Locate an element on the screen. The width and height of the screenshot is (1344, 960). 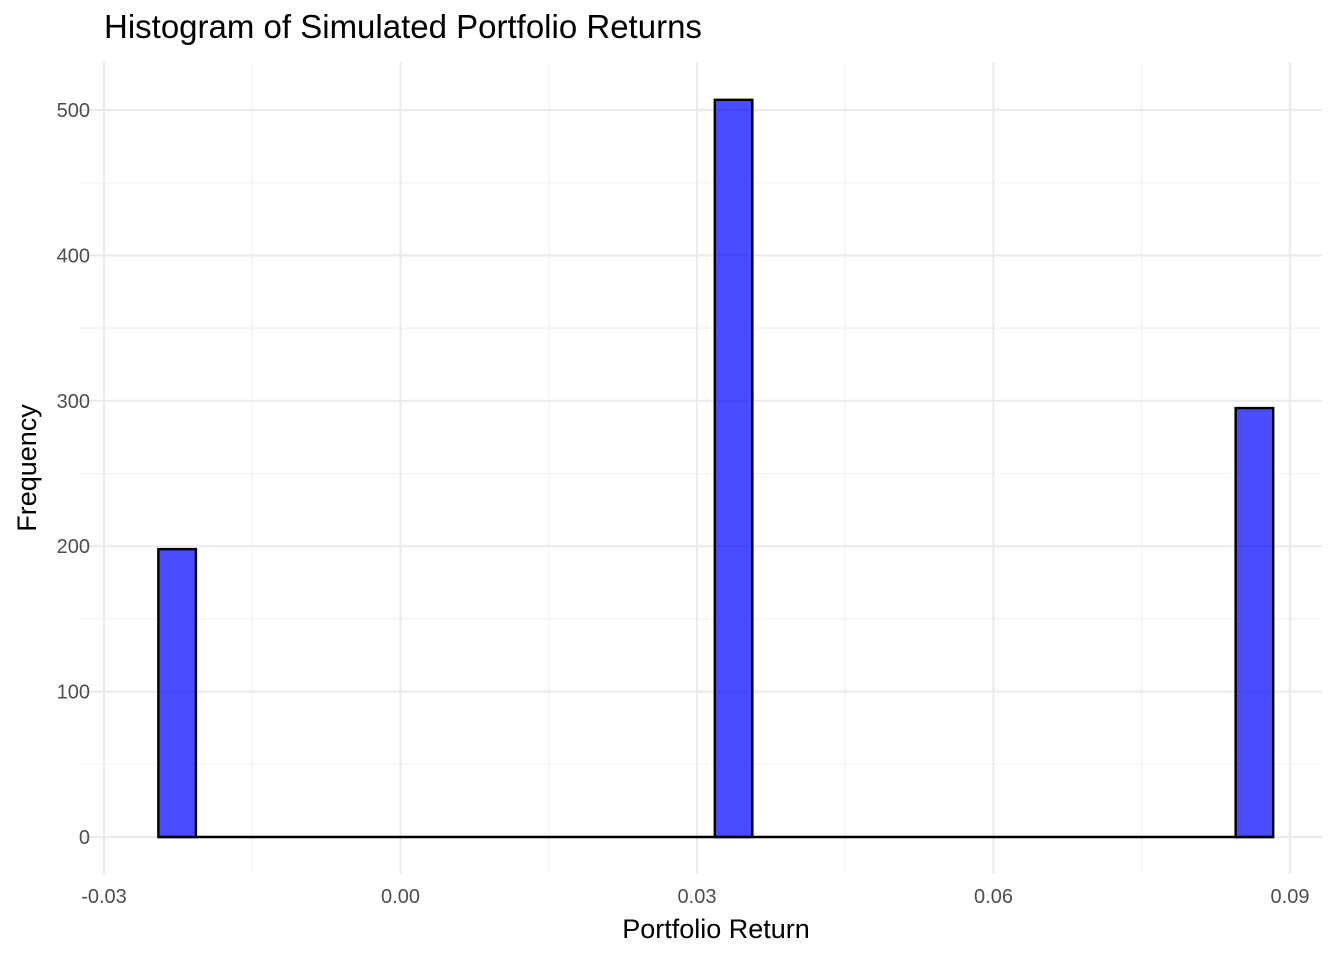
x-axis-title: Portfolio Return is located at coordinates (716, 929).